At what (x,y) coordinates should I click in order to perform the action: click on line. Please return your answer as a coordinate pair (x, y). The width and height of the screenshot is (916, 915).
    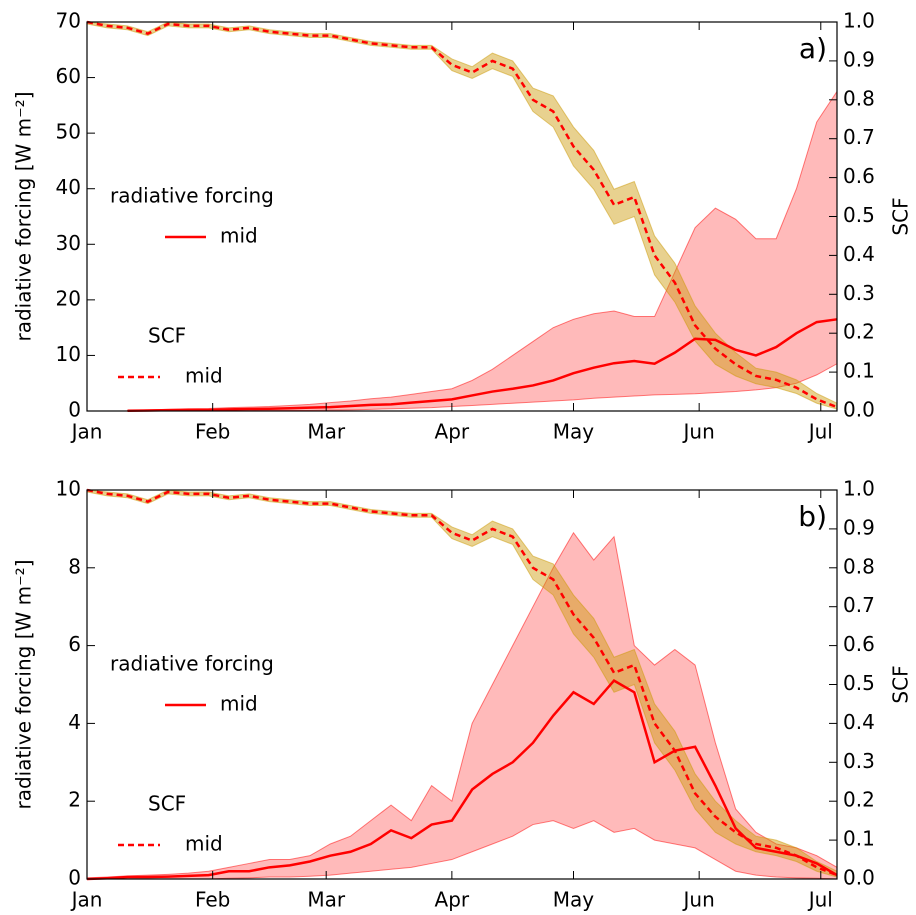
    Looking at the image, I should click on (482, 365).